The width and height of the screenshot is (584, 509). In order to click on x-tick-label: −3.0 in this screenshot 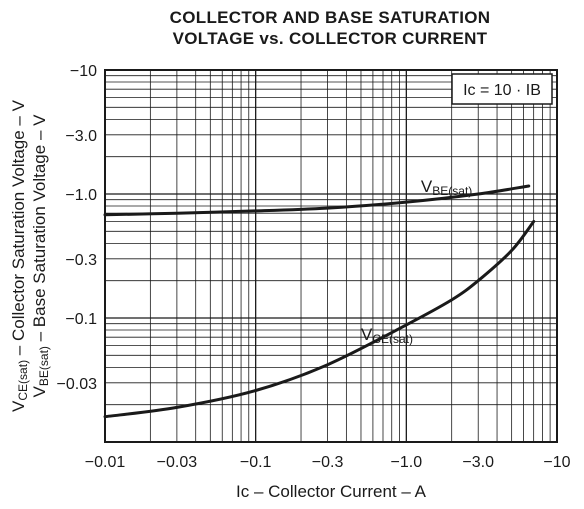, I will do `click(478, 462)`.